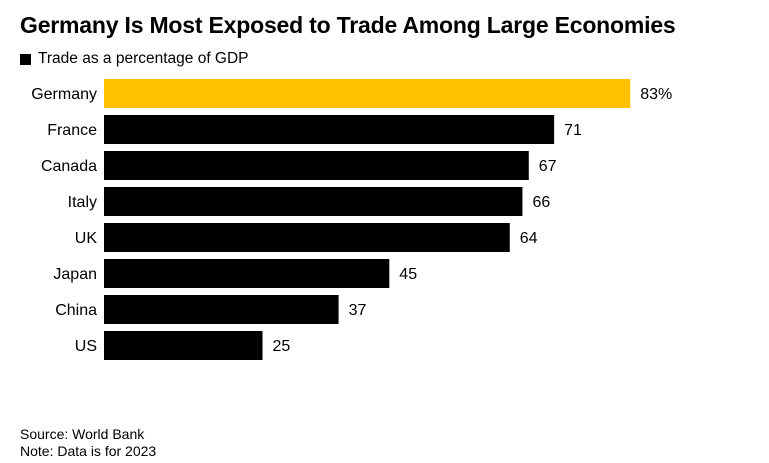 The image size is (769, 463). What do you see at coordinates (329, 129) in the screenshot?
I see `bar-france` at bounding box center [329, 129].